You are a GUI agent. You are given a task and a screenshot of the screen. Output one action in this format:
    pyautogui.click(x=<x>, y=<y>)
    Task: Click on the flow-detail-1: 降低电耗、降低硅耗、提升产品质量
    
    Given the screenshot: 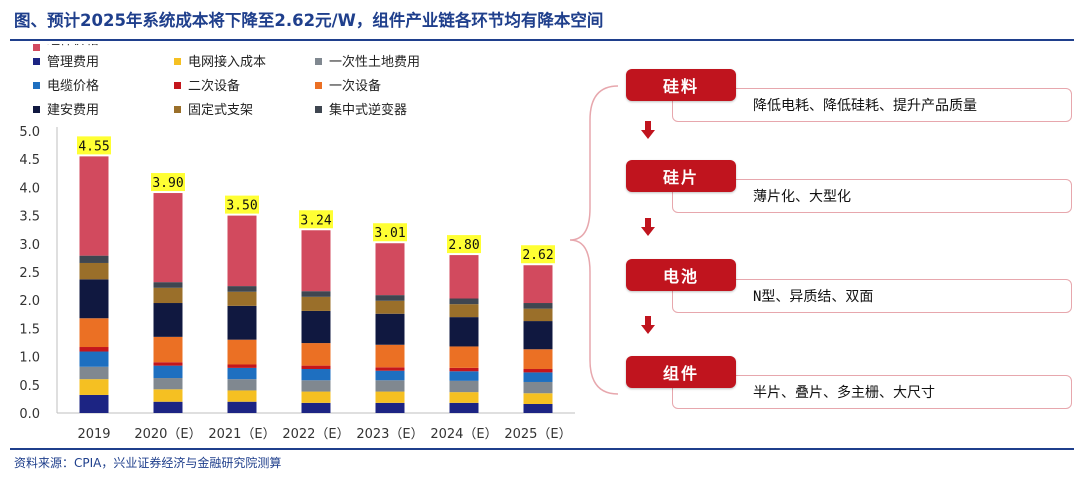 What is the action you would take?
    pyautogui.click(x=872, y=105)
    